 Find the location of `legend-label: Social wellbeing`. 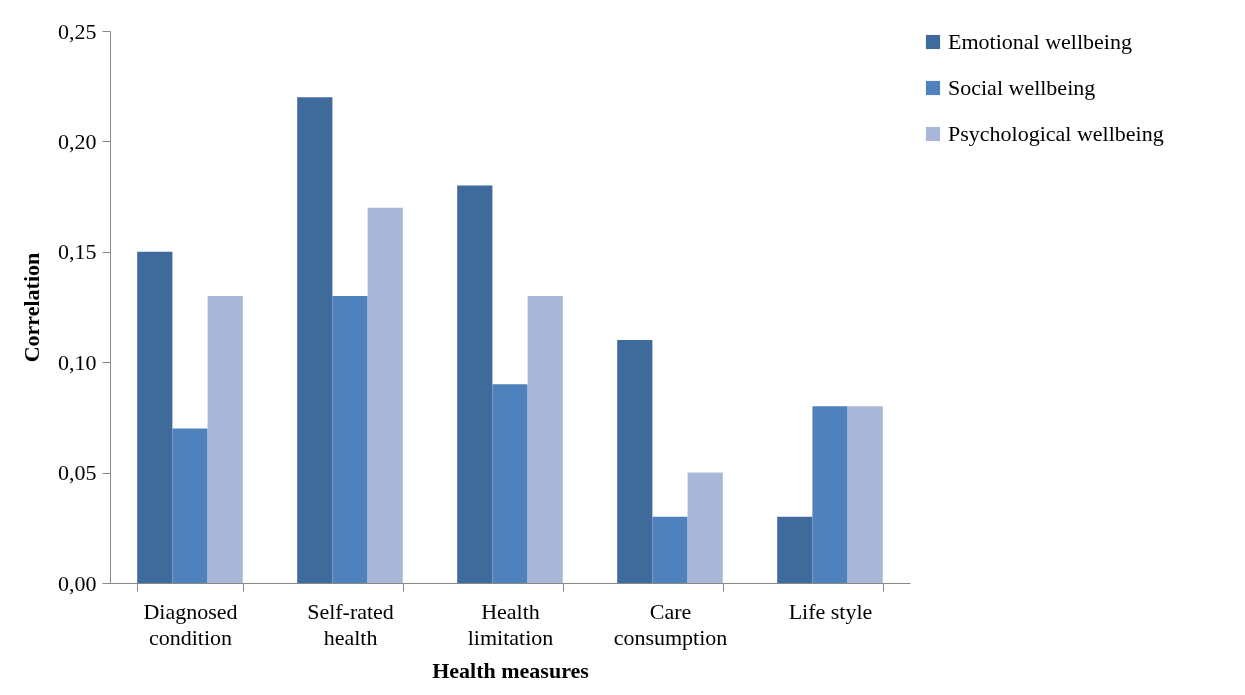

legend-label: Social wellbeing is located at coordinates (1022, 87).